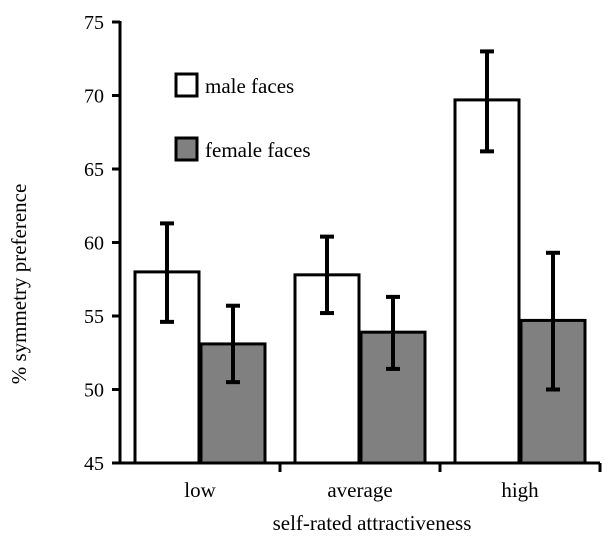 Image resolution: width=610 pixels, height=539 pixels. Describe the element at coordinates (186, 85) in the screenshot. I see `legend-swatch-male` at that location.